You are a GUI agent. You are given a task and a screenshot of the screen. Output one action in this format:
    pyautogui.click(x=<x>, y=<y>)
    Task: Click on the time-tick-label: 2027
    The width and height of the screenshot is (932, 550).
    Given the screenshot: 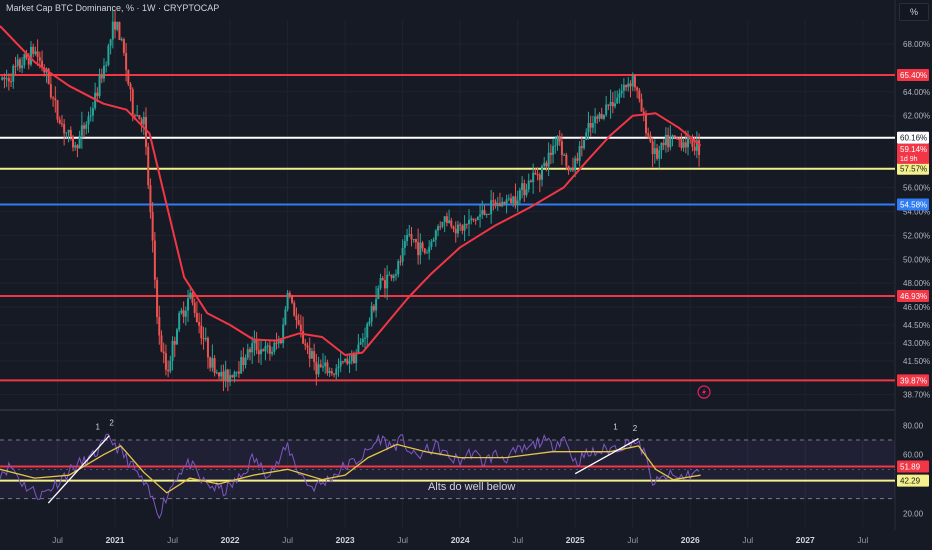 What is the action you would take?
    pyautogui.click(x=805, y=540)
    